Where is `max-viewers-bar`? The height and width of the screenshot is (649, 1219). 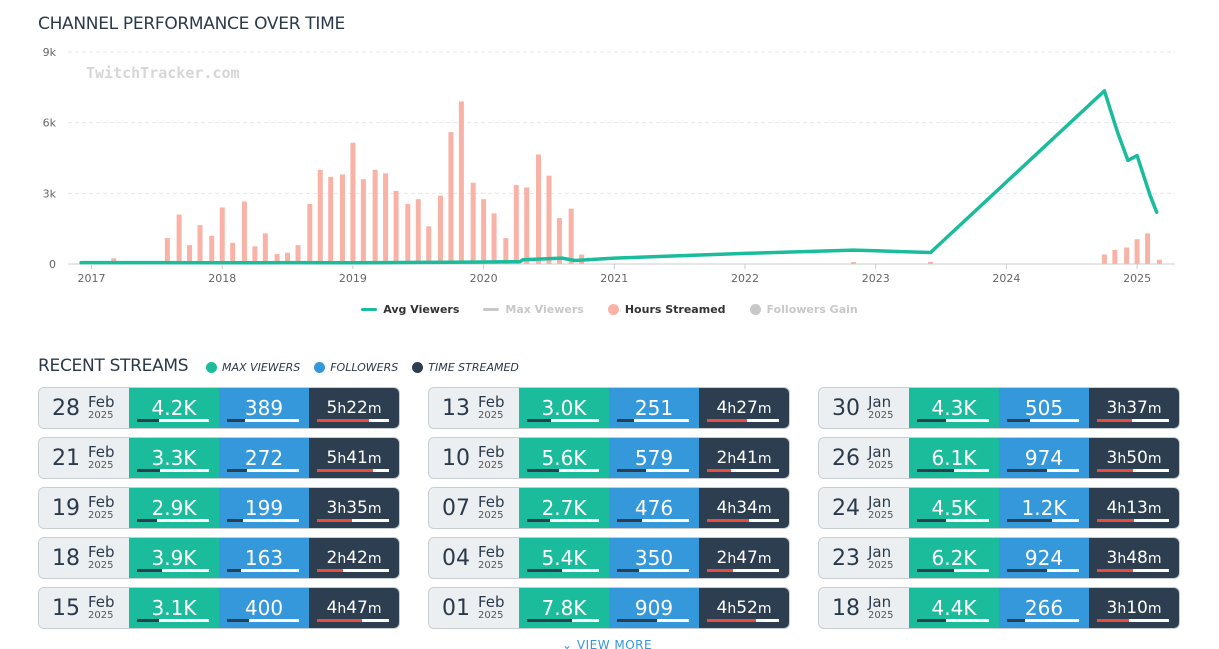
max-viewers-bar is located at coordinates (563, 470).